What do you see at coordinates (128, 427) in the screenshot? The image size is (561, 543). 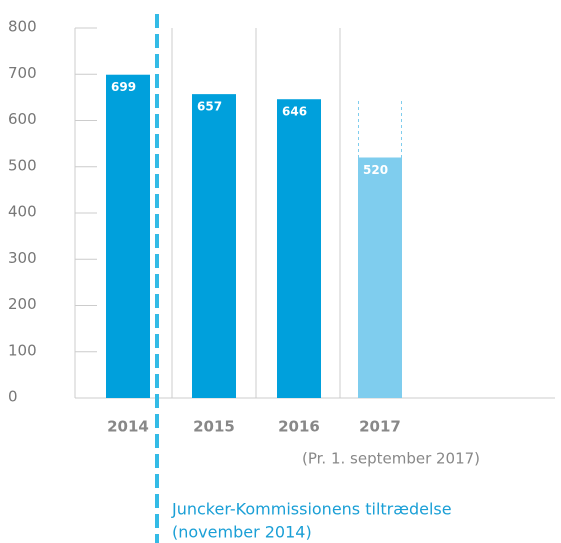 I see `x-tick-label: 2014` at bounding box center [128, 427].